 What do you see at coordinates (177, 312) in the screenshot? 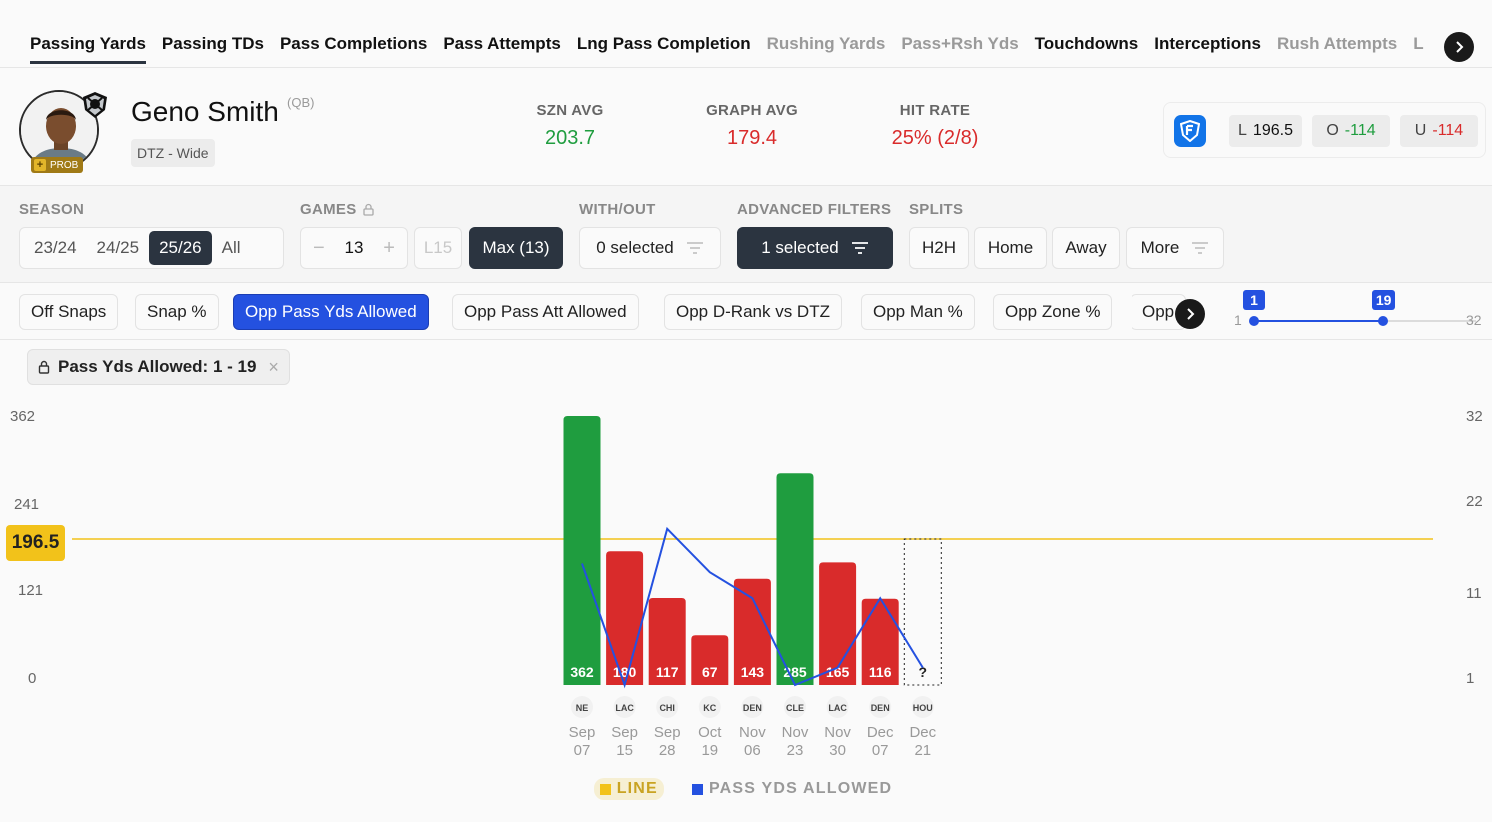
I see `chip-snap-pct: Snap %` at bounding box center [177, 312].